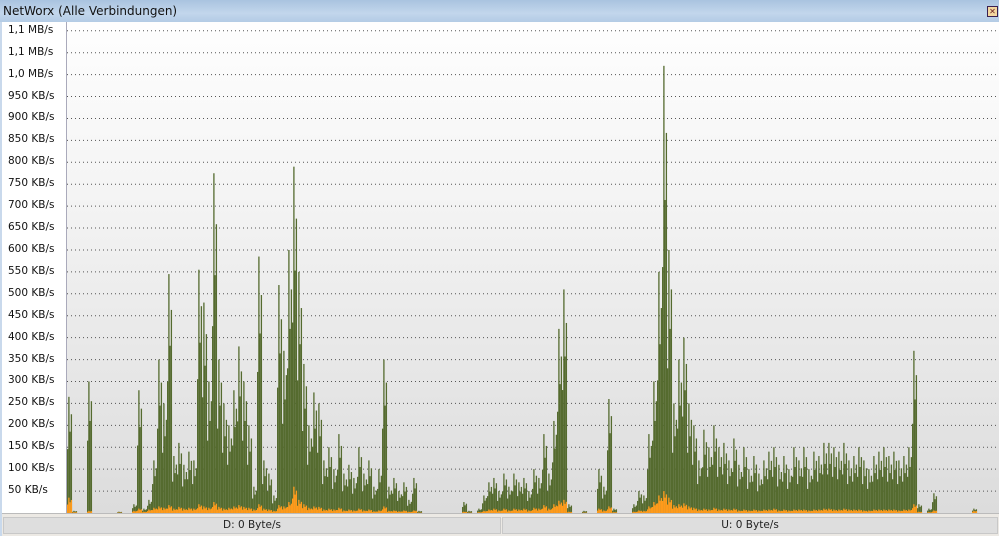 The image size is (999, 536). I want to click on status-bar: D: 0 Byte/s U: 0 Byte/s, so click(500, 524).